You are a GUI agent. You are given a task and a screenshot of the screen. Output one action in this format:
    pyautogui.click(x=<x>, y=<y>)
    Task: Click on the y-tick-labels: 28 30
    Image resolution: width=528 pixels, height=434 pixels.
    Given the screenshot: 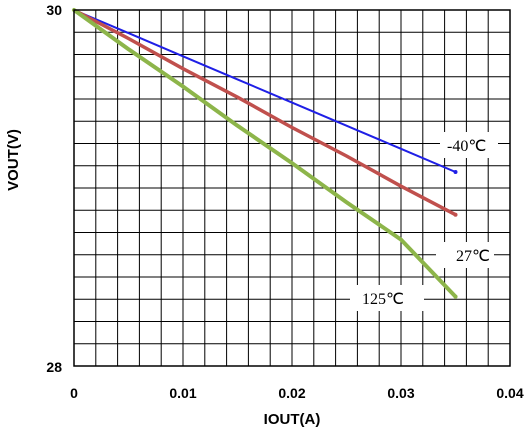 What is the action you would take?
    pyautogui.click(x=54, y=188)
    